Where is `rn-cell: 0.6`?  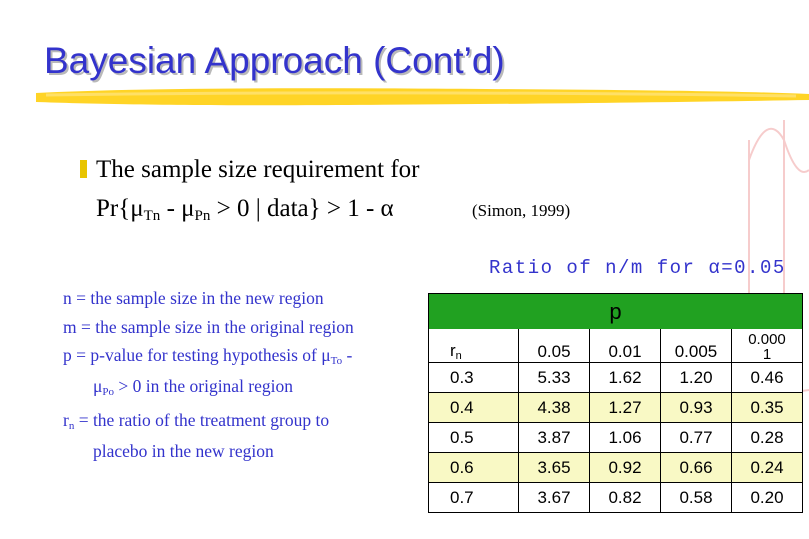 rn-cell: 0.6 is located at coordinates (473, 467).